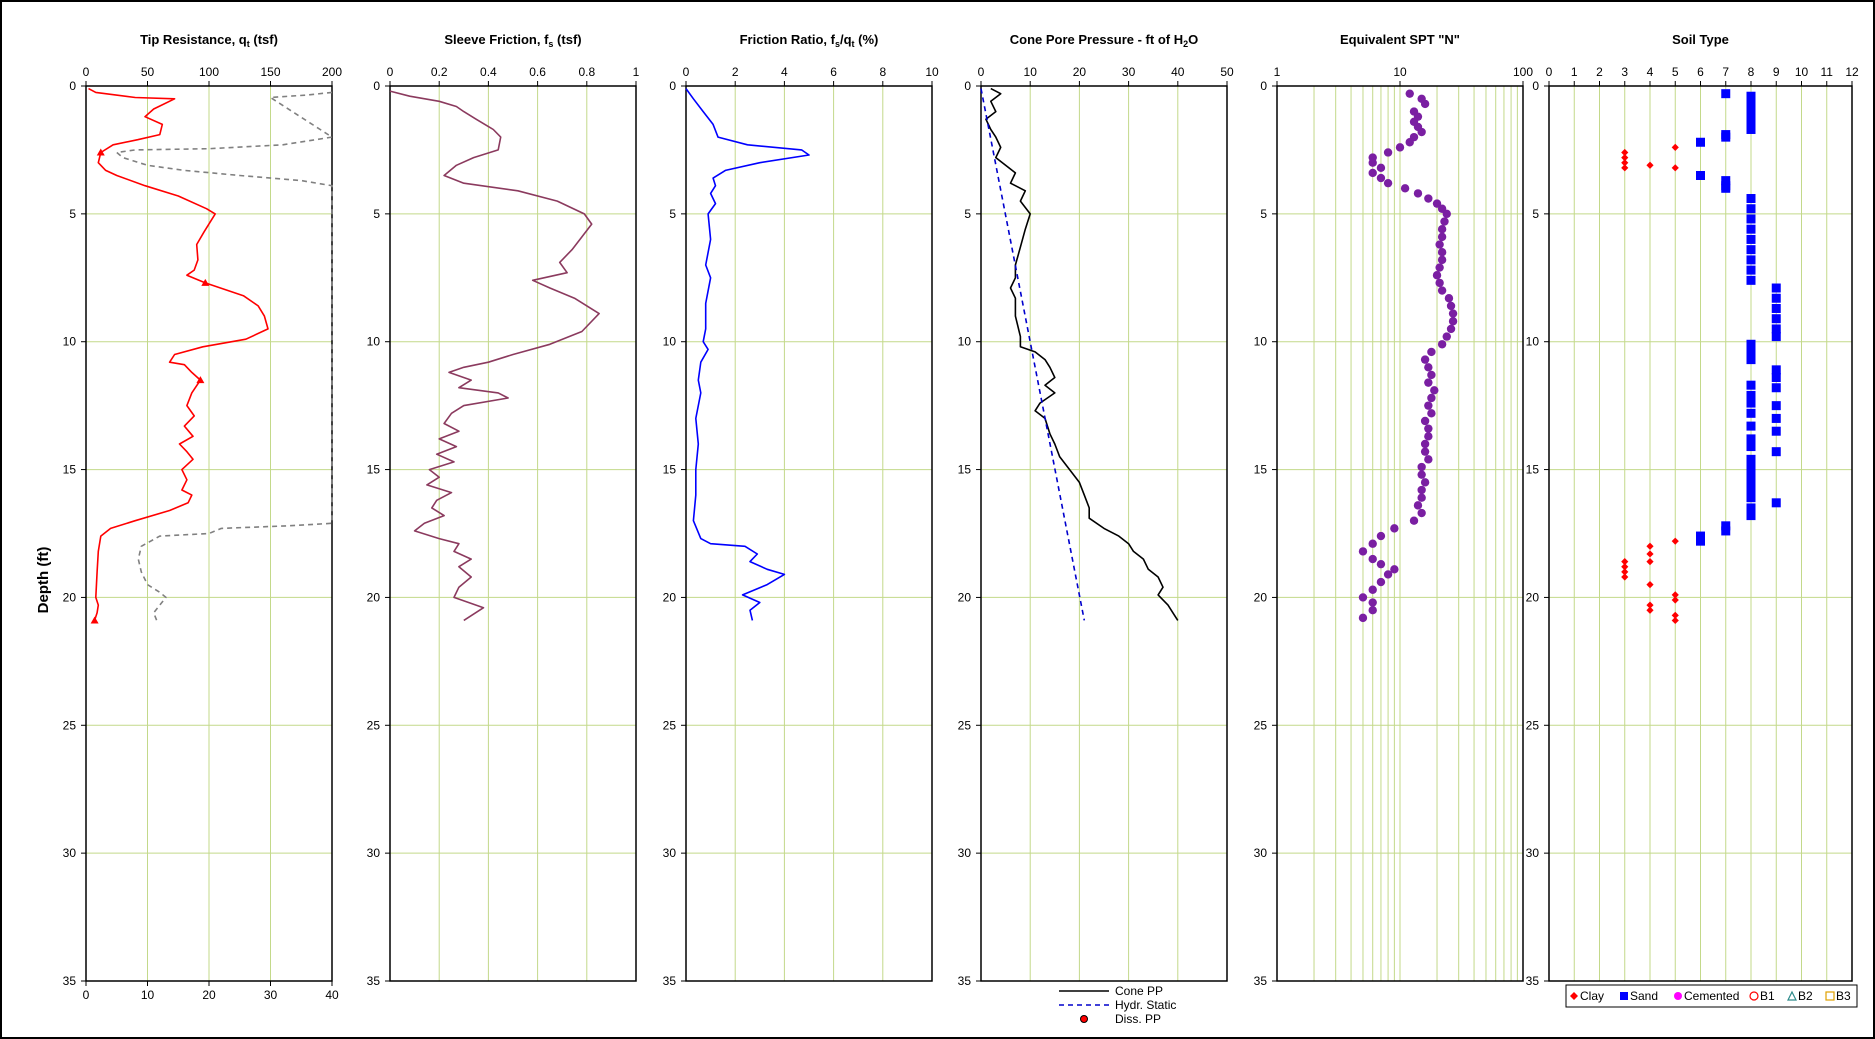 The image size is (1875, 1039). Describe the element at coordinates (211, 991) in the screenshot. I see `bottom-axis: 0 10 20 30 40` at that location.